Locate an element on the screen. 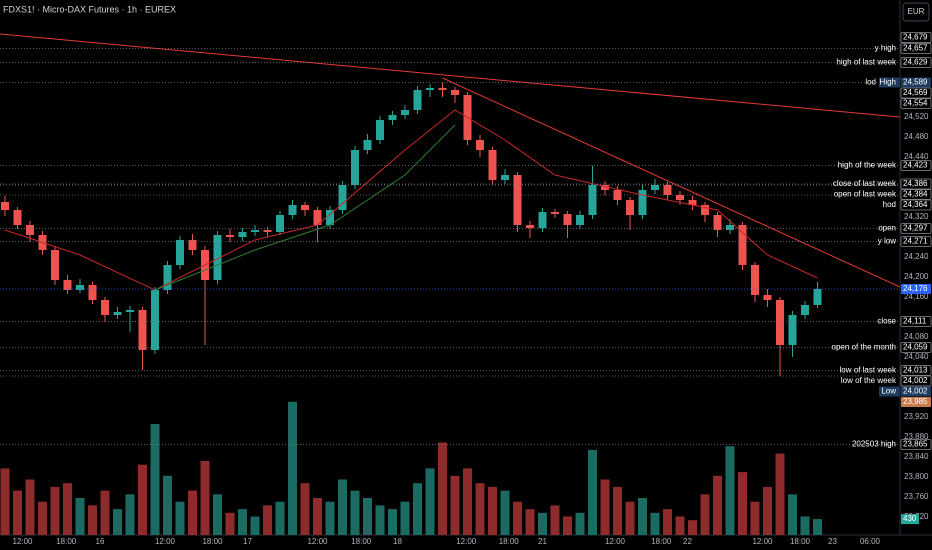  level-name: 202503 high is located at coordinates (874, 444).